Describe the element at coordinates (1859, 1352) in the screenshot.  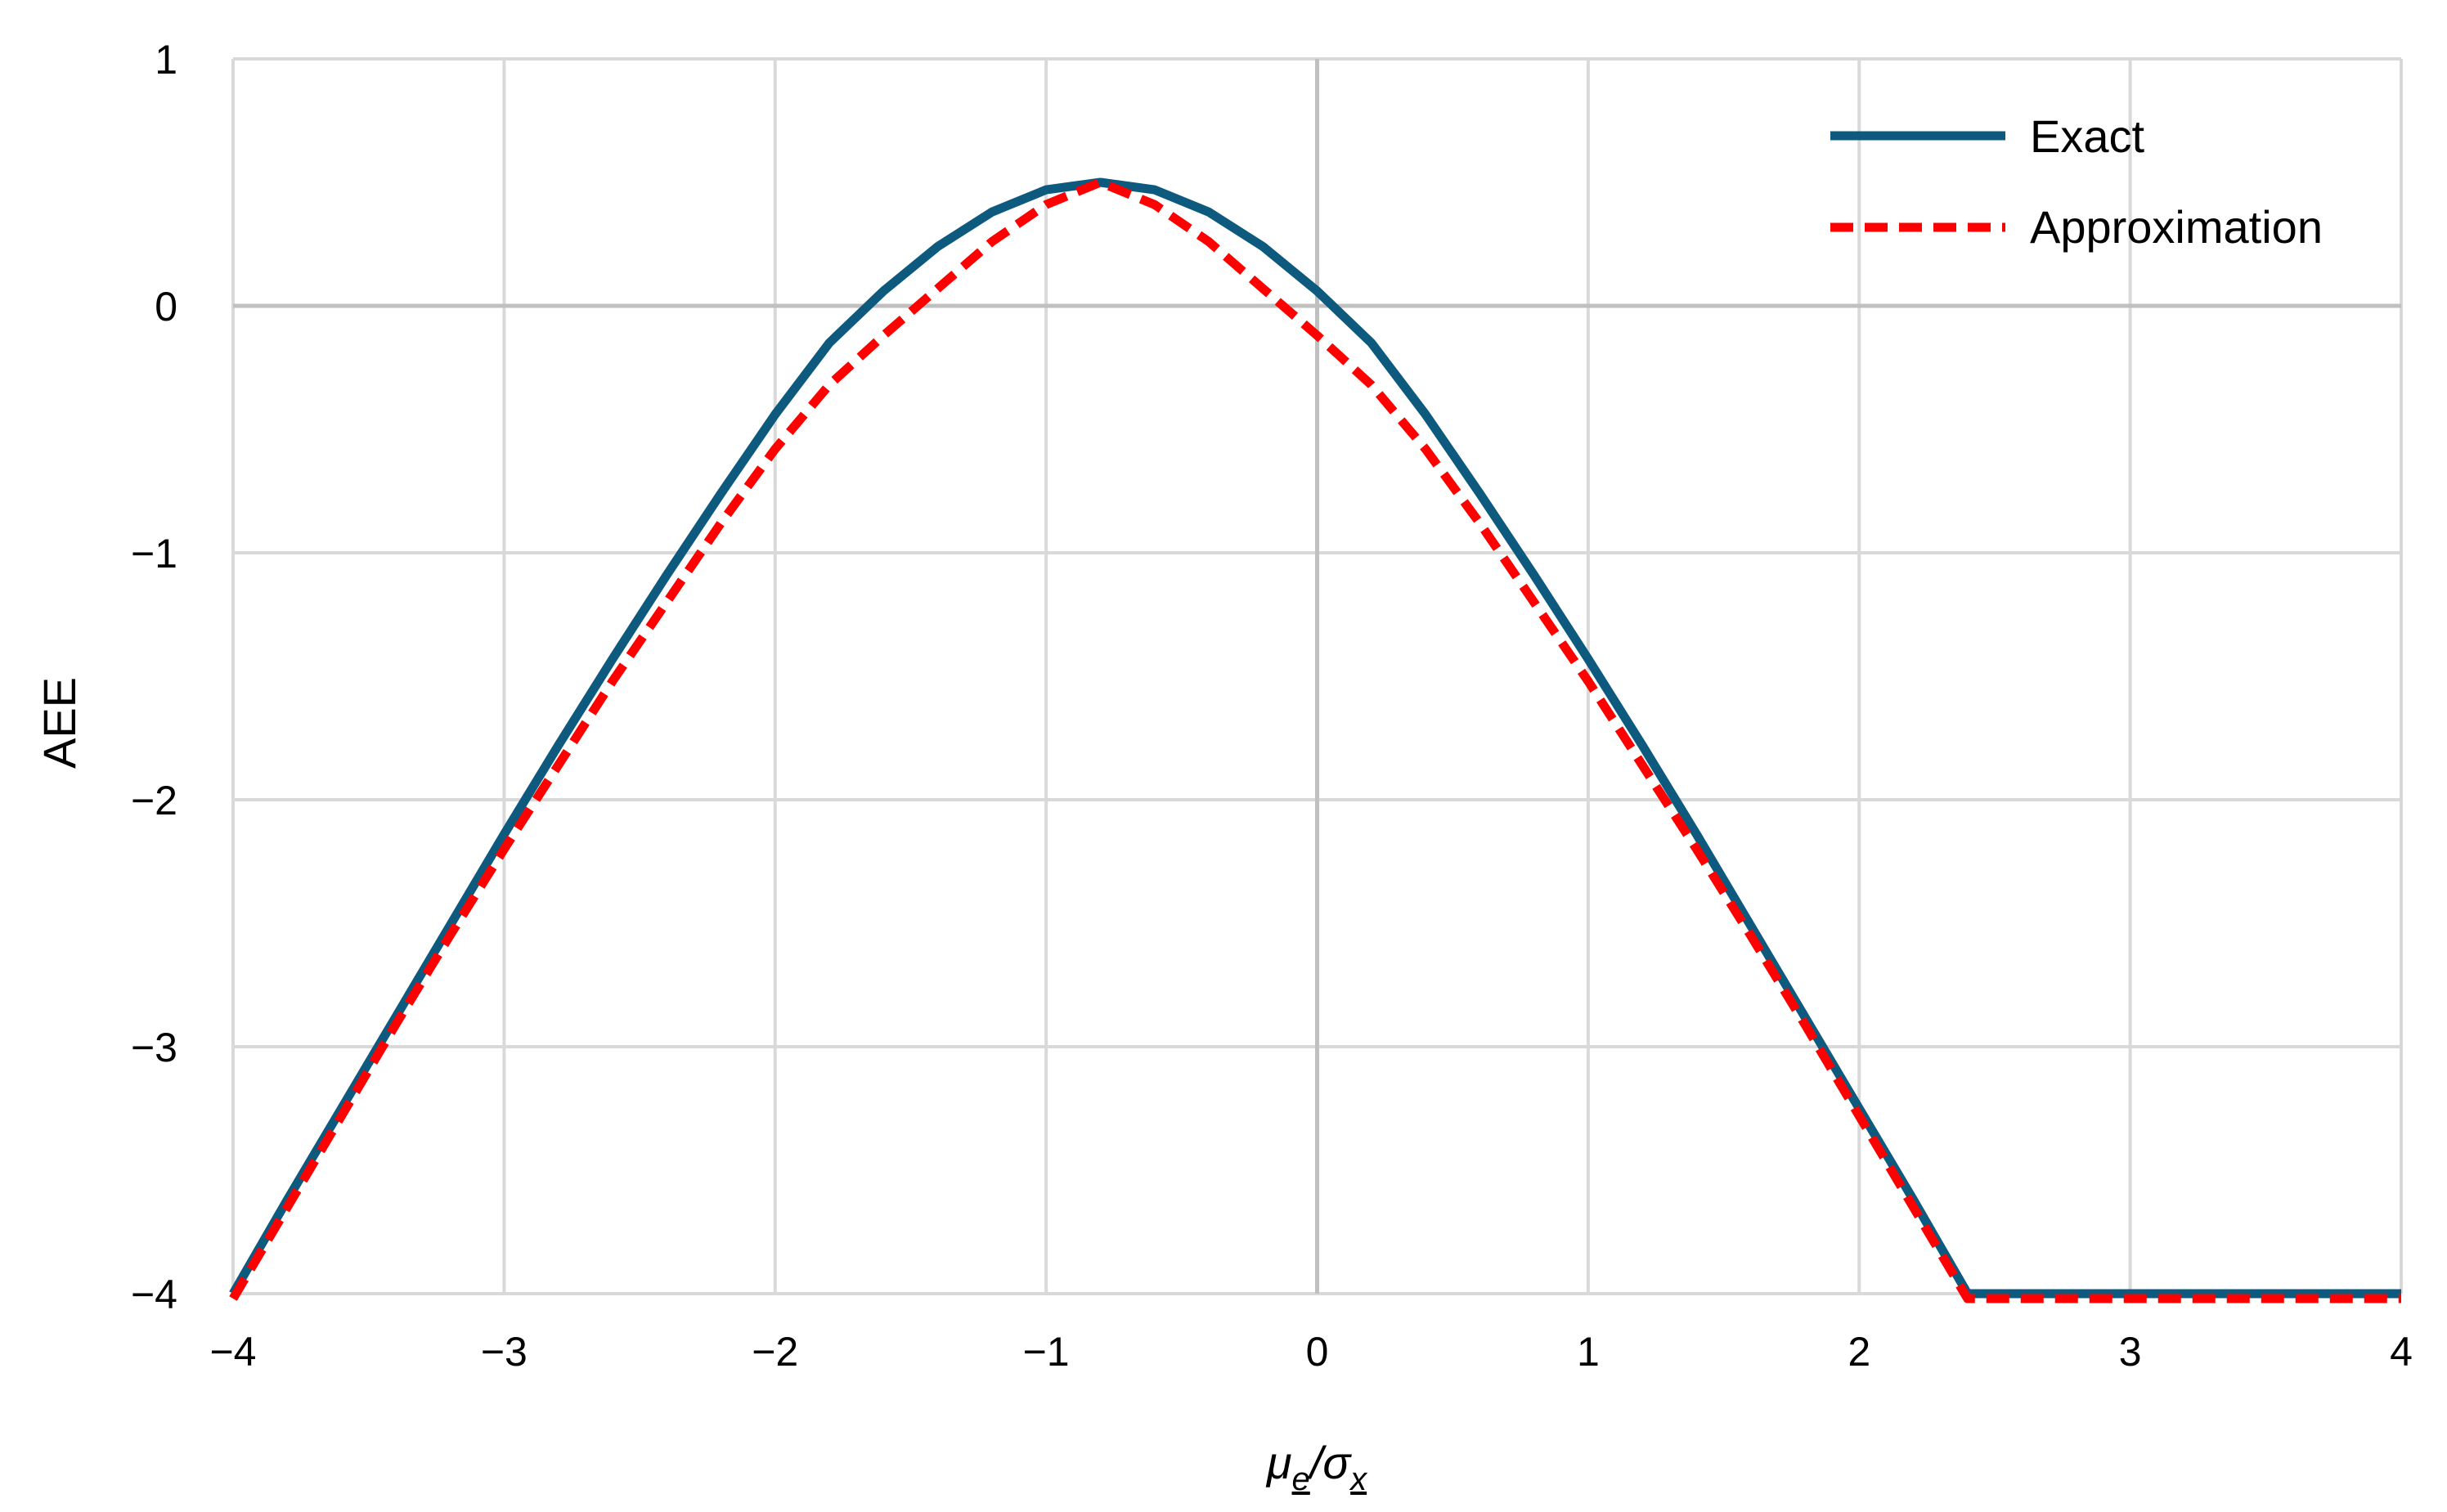
I see `x-tick-label: 2` at that location.